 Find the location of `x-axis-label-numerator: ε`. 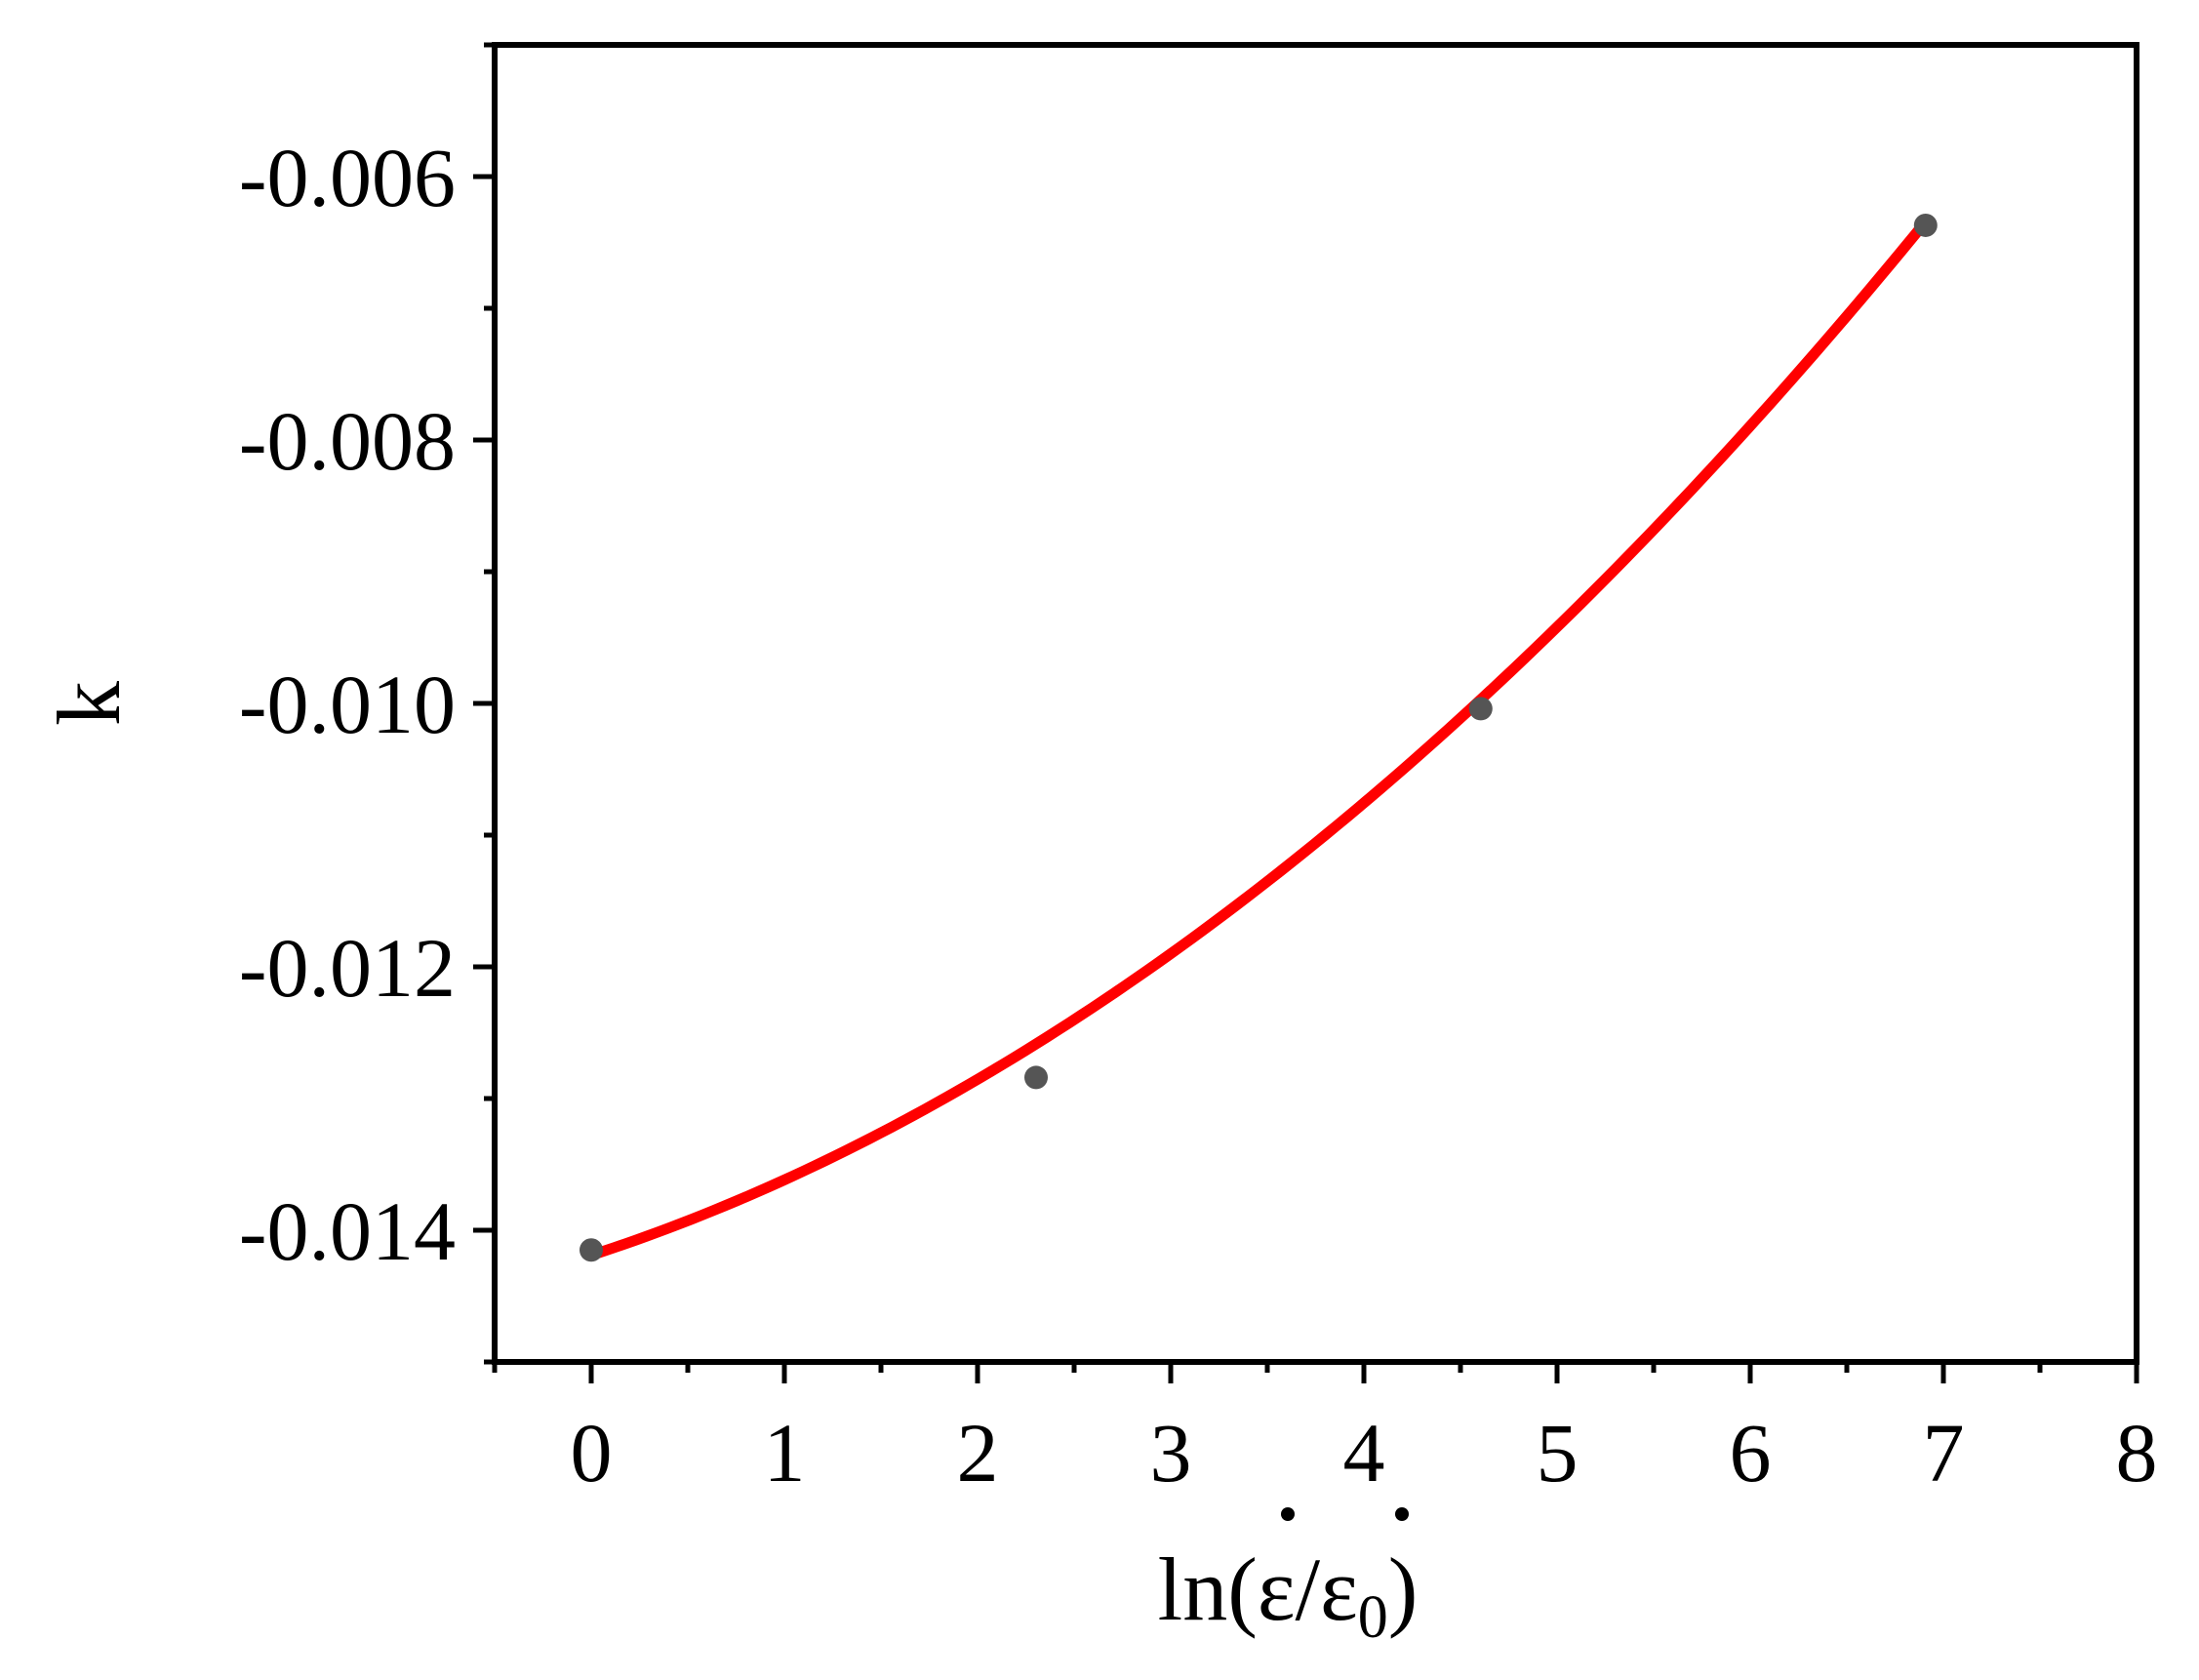

x-axis-label-numerator: ε is located at coordinates (1277, 1589).